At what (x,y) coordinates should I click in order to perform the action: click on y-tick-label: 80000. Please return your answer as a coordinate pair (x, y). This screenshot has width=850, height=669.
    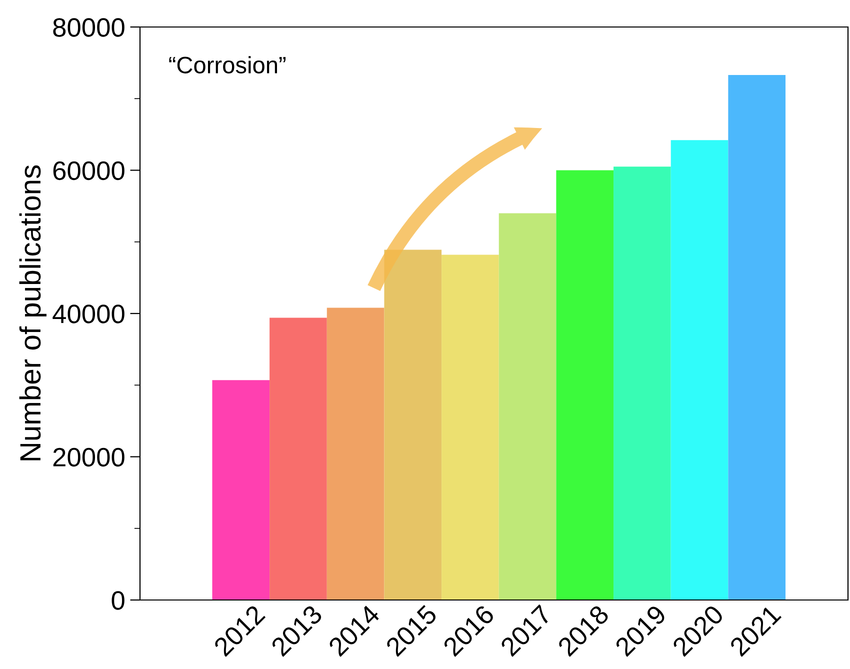
    Looking at the image, I should click on (88, 27).